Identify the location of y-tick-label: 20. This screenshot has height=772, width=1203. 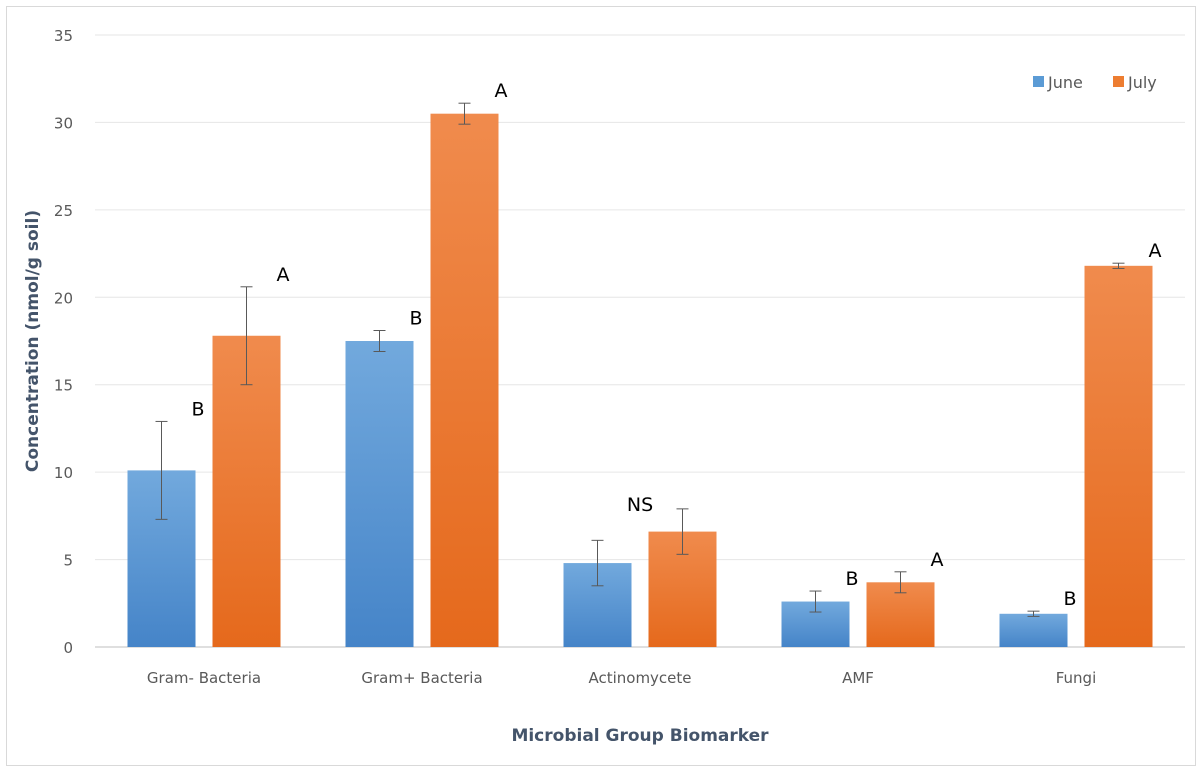
(63, 298).